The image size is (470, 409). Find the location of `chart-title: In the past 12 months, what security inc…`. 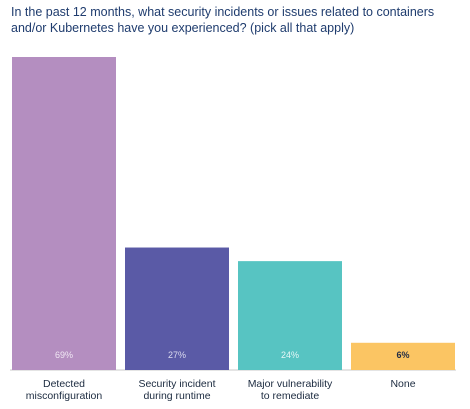

chart-title: In the past 12 months, what security inc… is located at coordinates (223, 20).